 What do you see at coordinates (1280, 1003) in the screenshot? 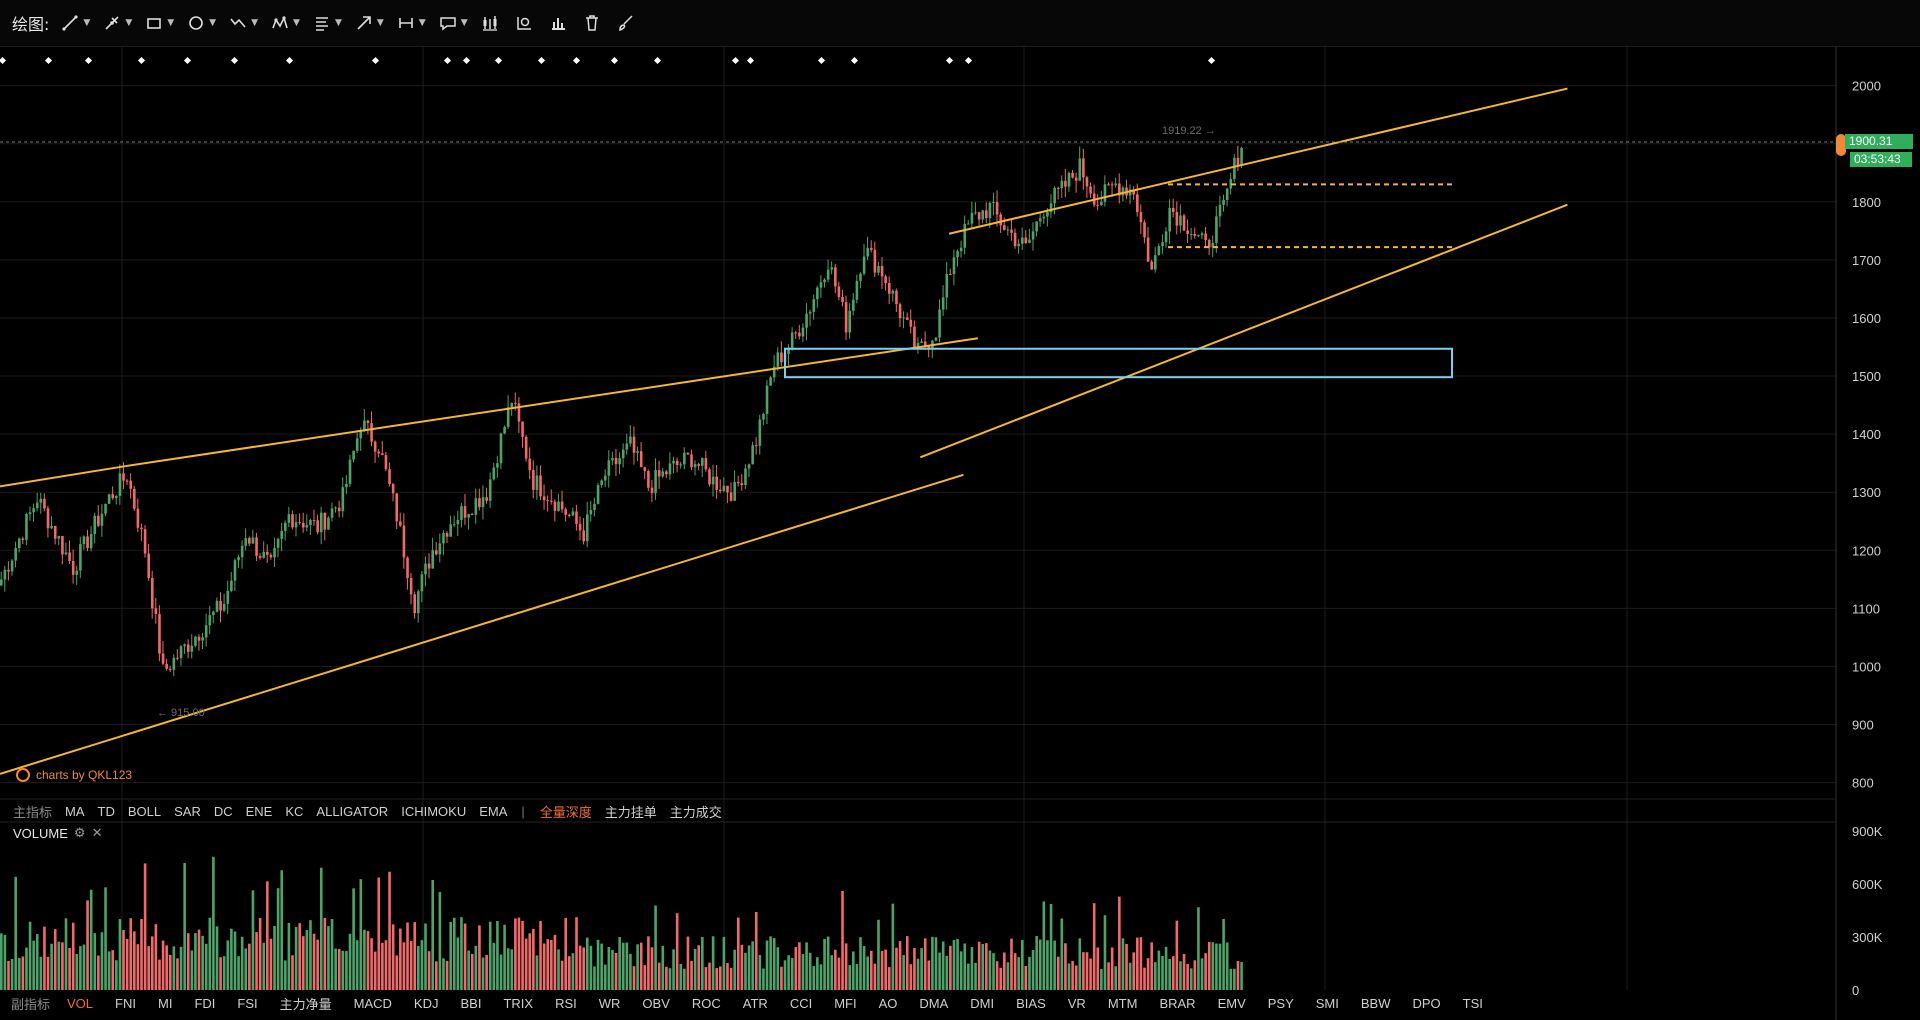
I see `sub-indicator-25: PSY` at bounding box center [1280, 1003].